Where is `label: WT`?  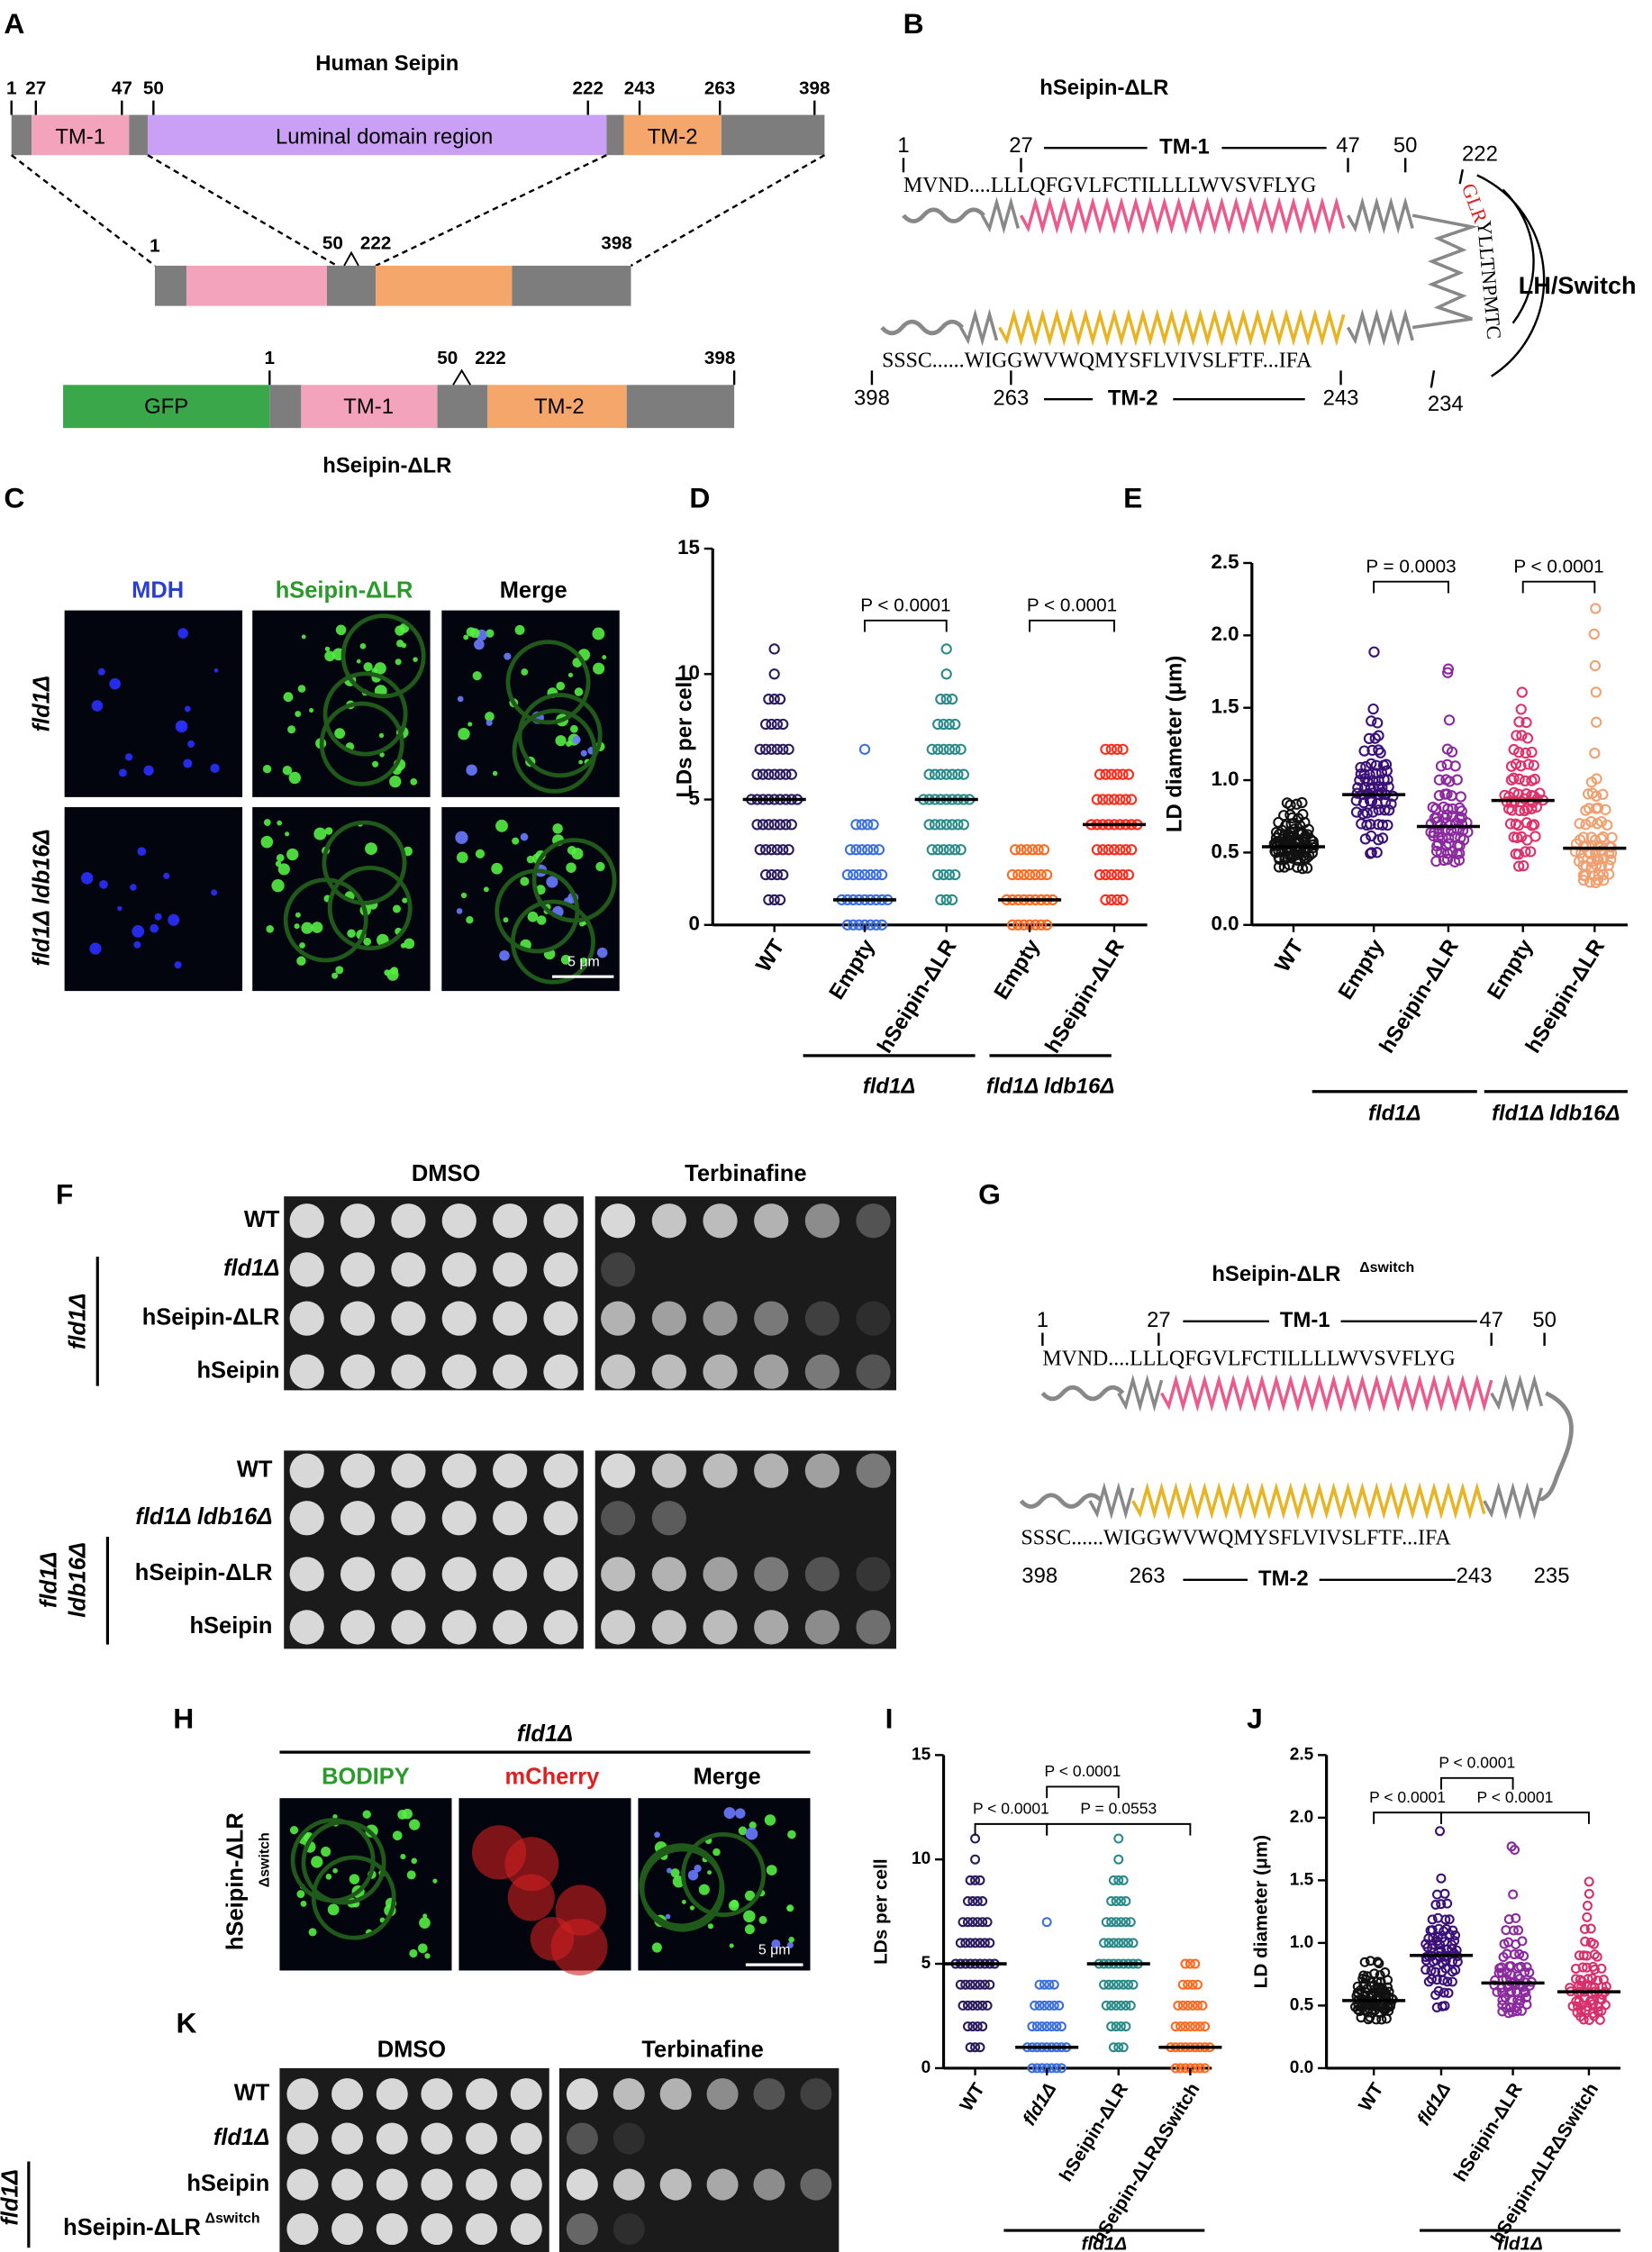
label: WT is located at coordinates (262, 1219).